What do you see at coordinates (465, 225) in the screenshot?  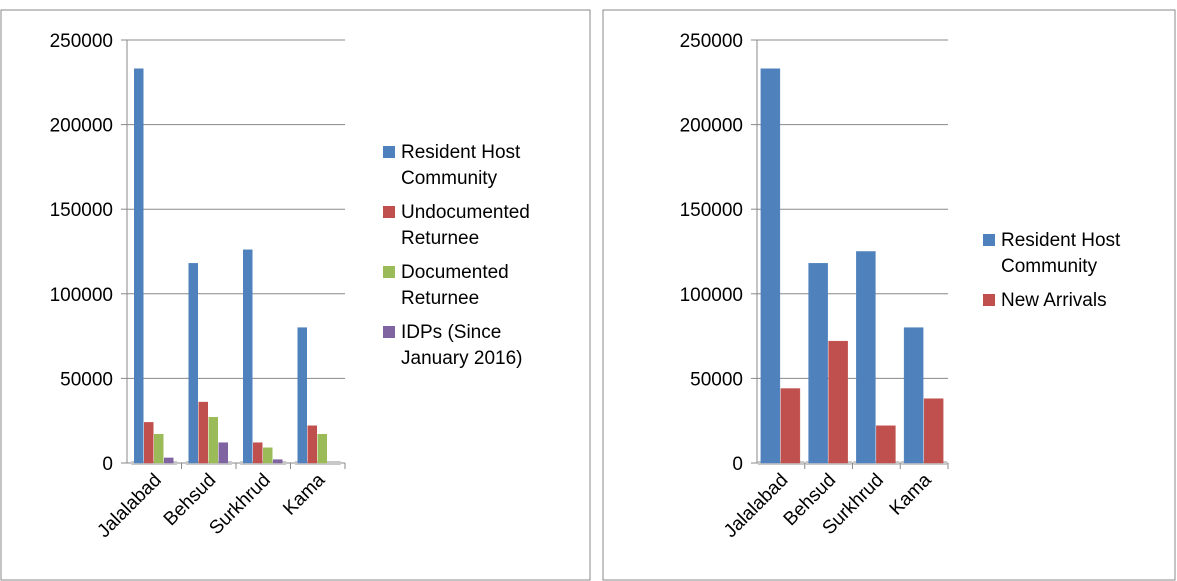 I see `legend-label: Undocumented Returnee` at bounding box center [465, 225].